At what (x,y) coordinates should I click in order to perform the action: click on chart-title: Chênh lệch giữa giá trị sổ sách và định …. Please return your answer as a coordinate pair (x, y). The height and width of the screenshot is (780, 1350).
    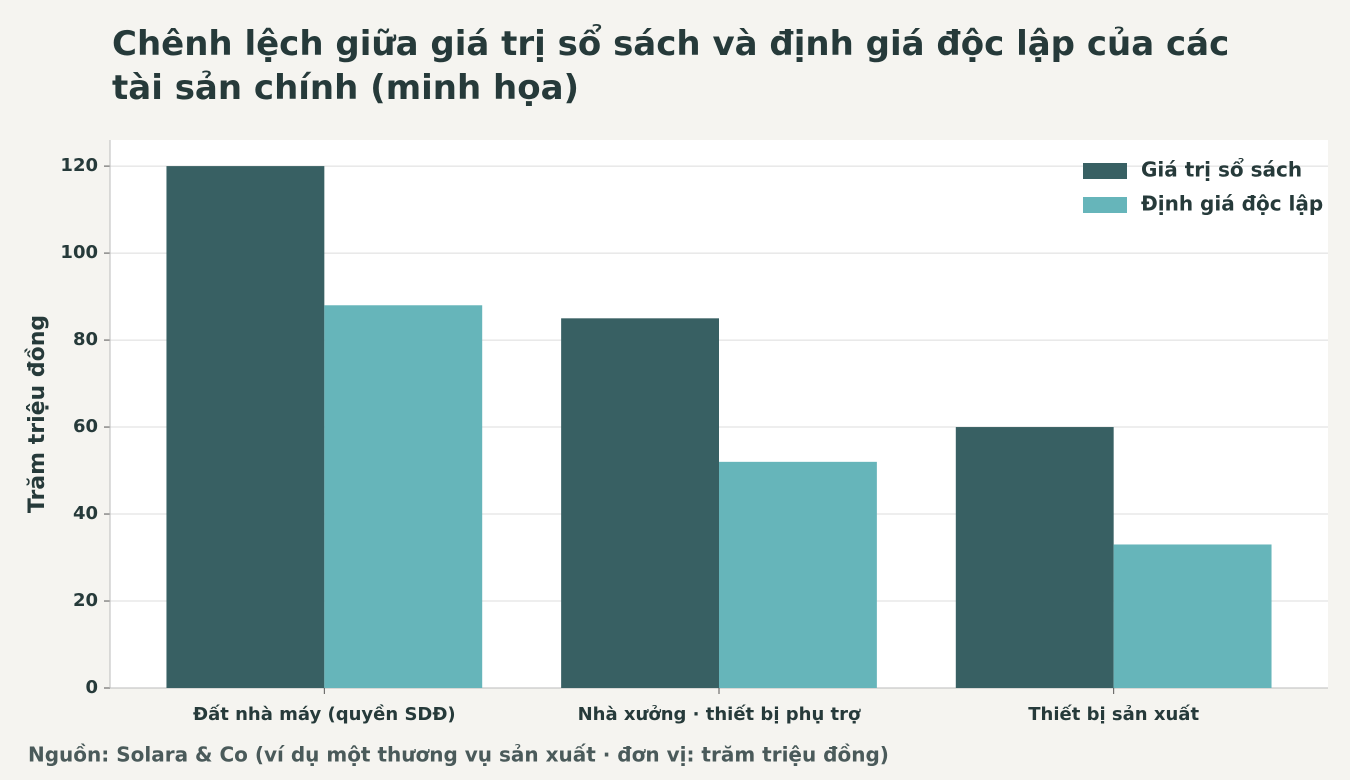
    Looking at the image, I should click on (671, 66).